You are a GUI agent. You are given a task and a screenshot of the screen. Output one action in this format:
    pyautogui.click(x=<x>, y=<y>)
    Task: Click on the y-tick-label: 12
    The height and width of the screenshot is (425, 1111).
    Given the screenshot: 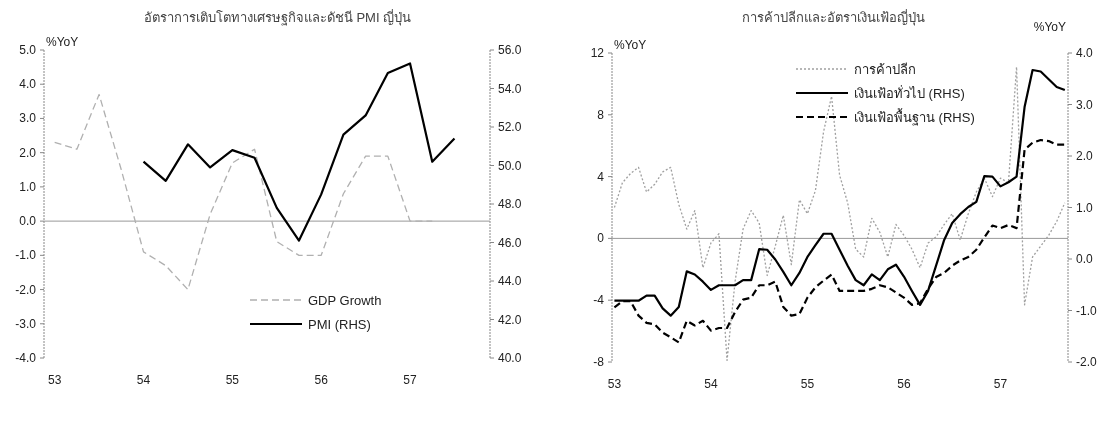 What is the action you would take?
    pyautogui.click(x=597, y=53)
    